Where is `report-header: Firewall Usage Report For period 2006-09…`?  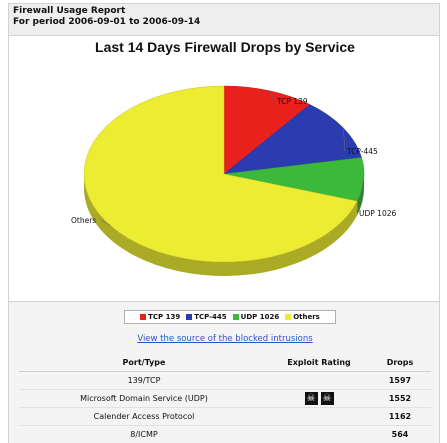 report-header: Firewall Usage Report For period 2006-09… is located at coordinates (224, 19).